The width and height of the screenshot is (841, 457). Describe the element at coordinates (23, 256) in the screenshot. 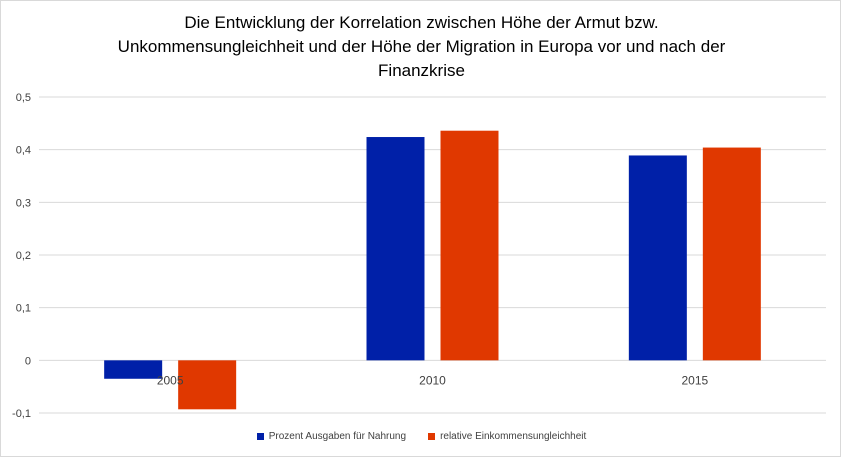

I see `y-tick-label: 0,2` at that location.